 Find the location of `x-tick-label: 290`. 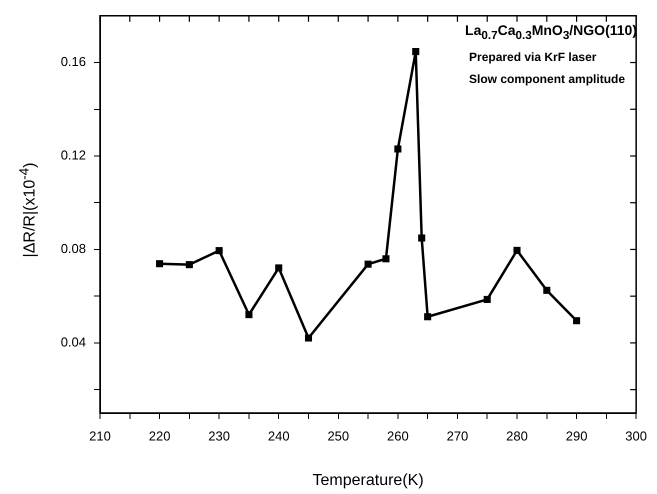

x-tick-label: 290 is located at coordinates (577, 436).